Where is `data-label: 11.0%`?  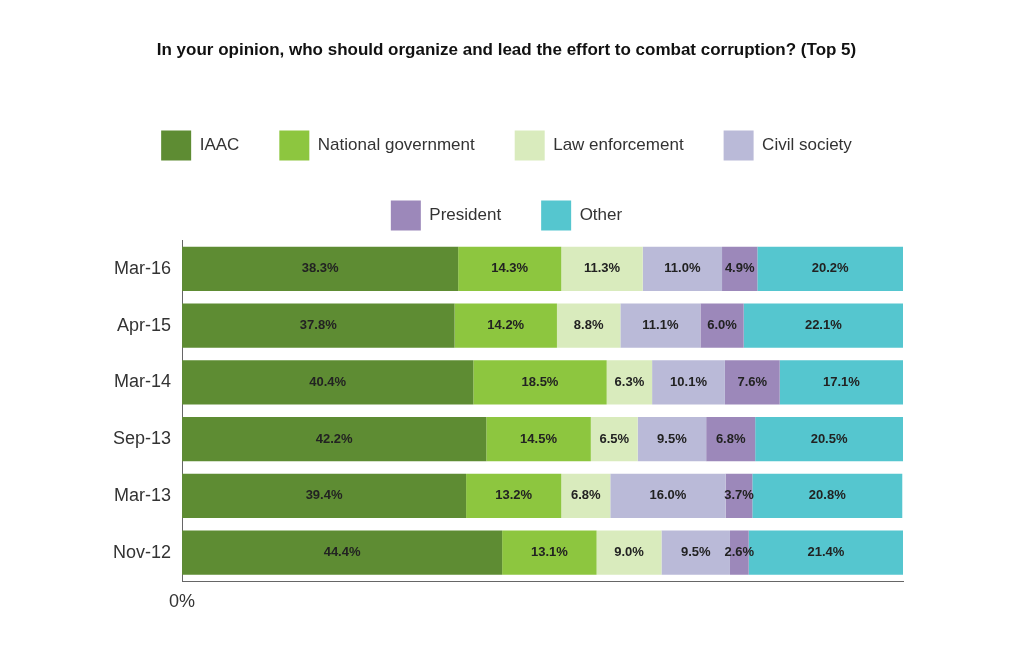
data-label: 11.0% is located at coordinates (682, 268).